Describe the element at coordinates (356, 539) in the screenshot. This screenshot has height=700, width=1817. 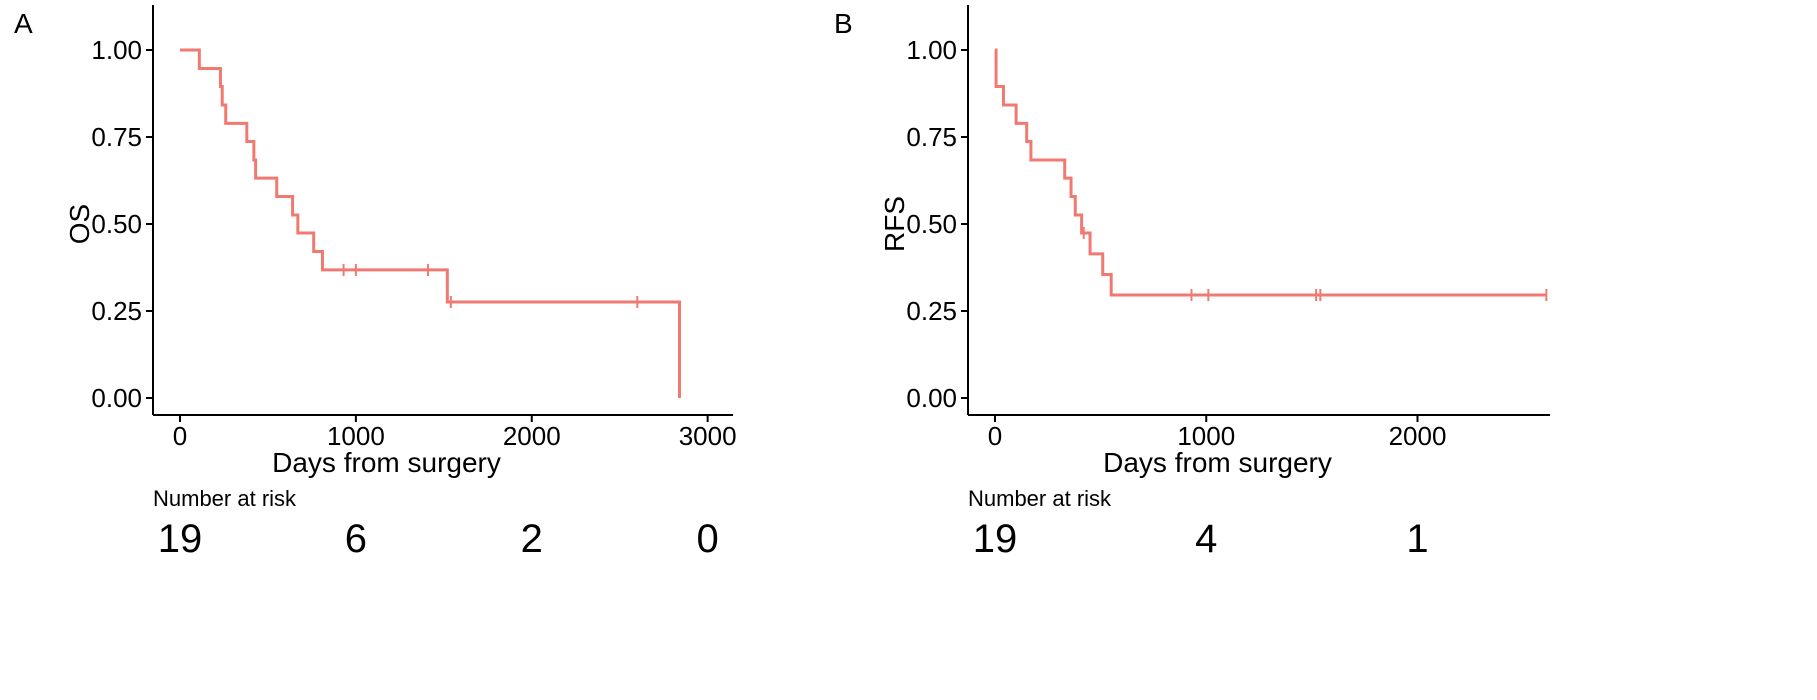
I see `risk-count: 6` at that location.